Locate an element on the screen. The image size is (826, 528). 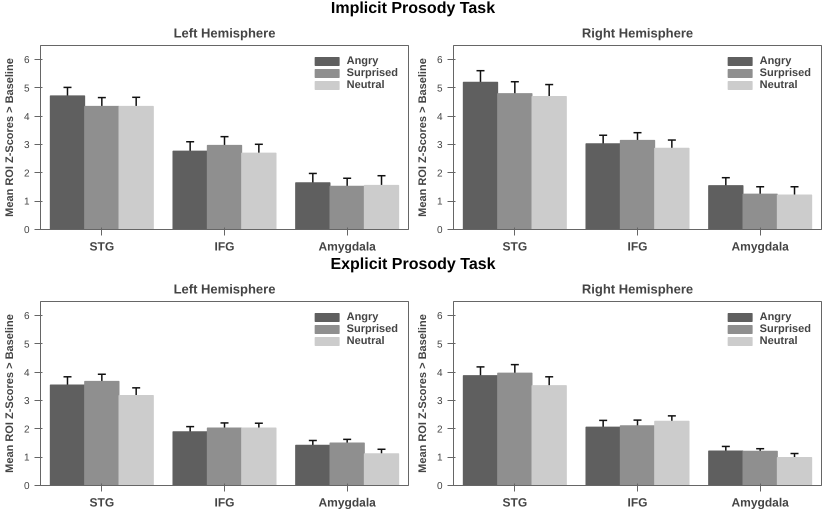
text: Implicit Prosody Task is located at coordinates (413, 9).